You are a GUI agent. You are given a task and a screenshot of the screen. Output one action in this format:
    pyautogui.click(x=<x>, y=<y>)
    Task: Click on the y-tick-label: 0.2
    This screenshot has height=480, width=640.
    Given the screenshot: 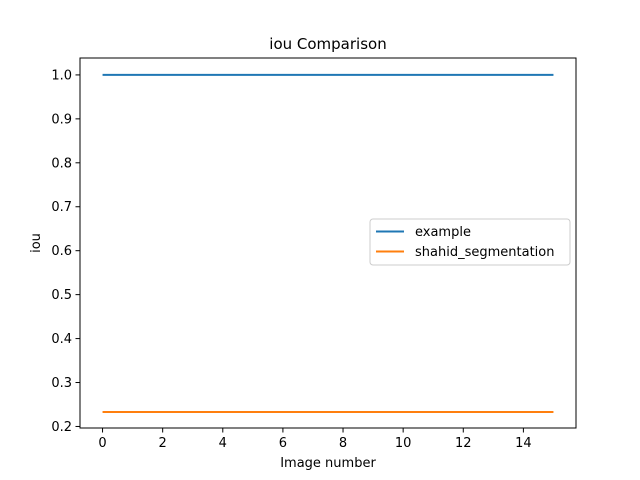 What is the action you would take?
    pyautogui.click(x=61, y=427)
    